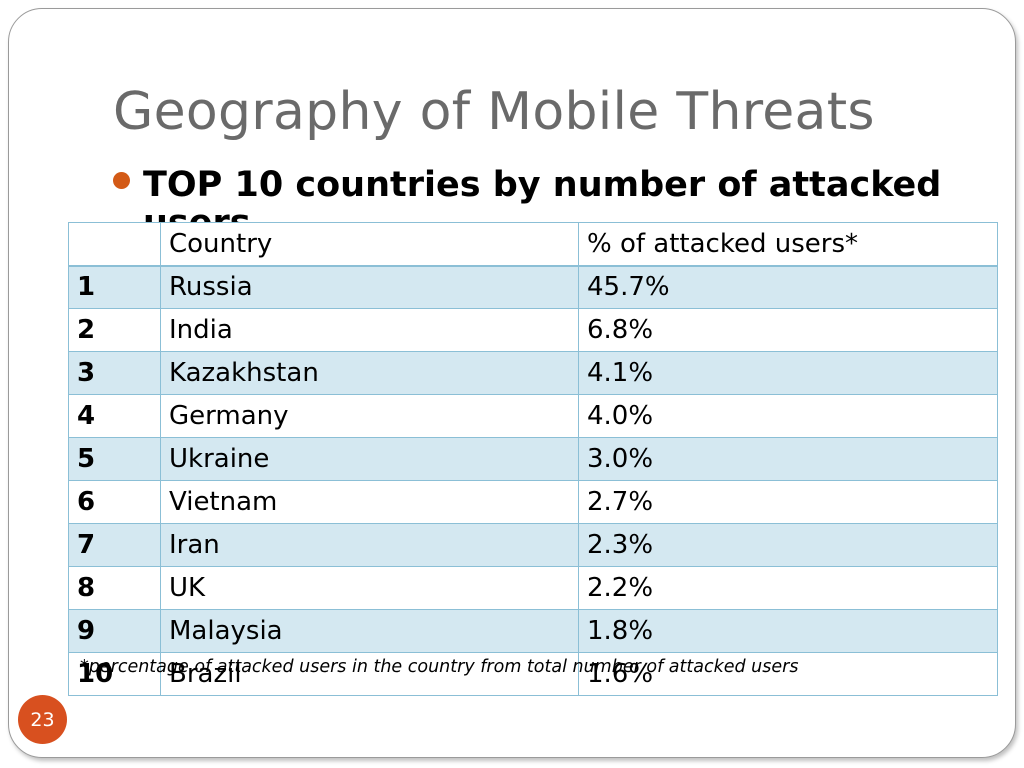  I want to click on percent-cell: 6.8%, so click(788, 330).